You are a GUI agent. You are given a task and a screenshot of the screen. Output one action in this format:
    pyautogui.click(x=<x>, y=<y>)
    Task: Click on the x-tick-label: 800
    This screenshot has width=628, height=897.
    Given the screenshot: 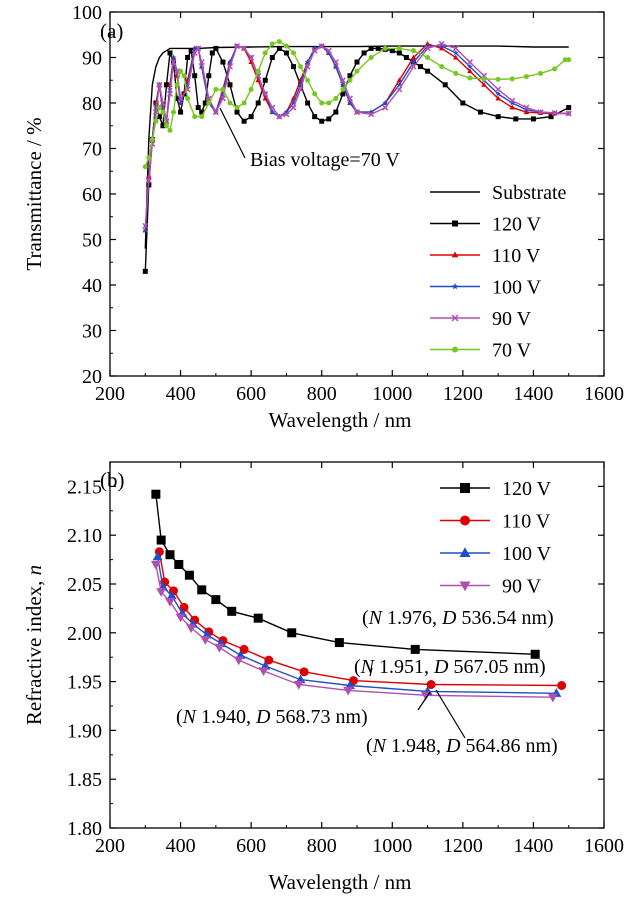 What is the action you would take?
    pyautogui.click(x=322, y=846)
    